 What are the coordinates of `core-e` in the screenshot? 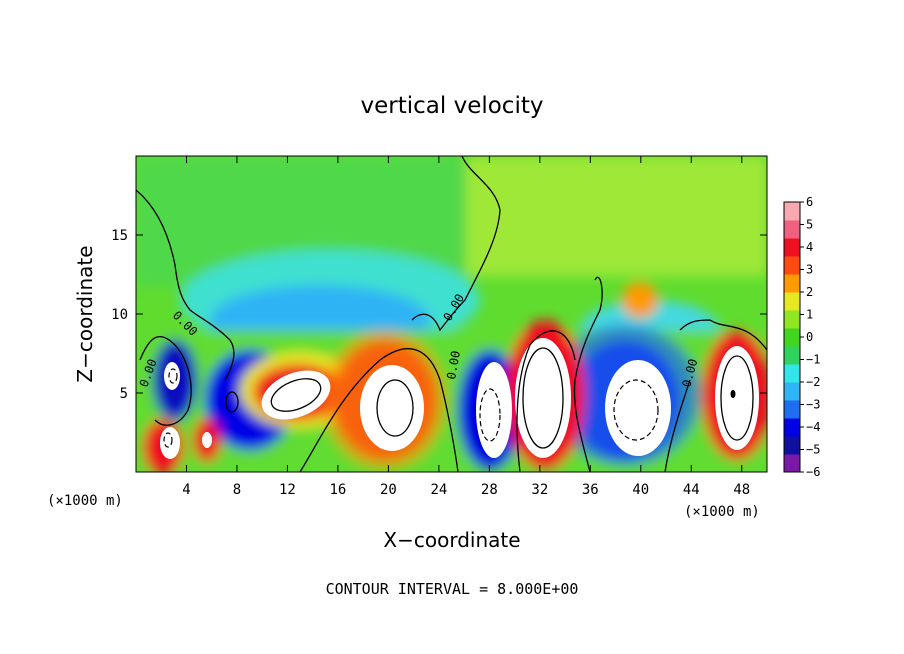 It's located at (638, 408).